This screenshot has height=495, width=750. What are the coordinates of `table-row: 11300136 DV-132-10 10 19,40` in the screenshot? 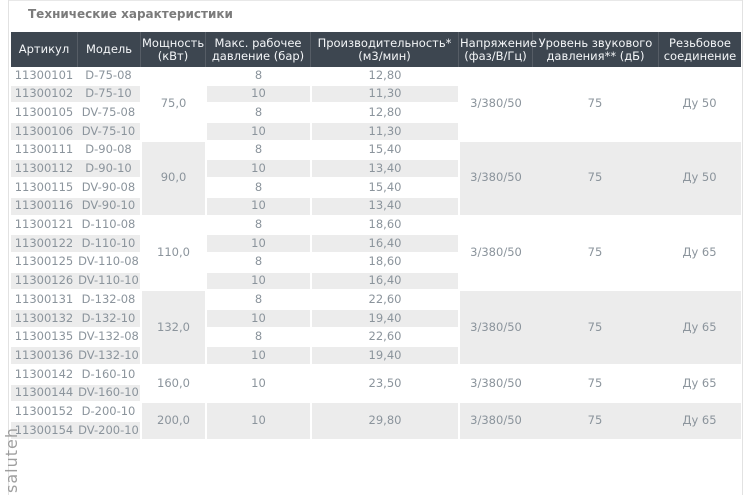 It's located at (376, 356).